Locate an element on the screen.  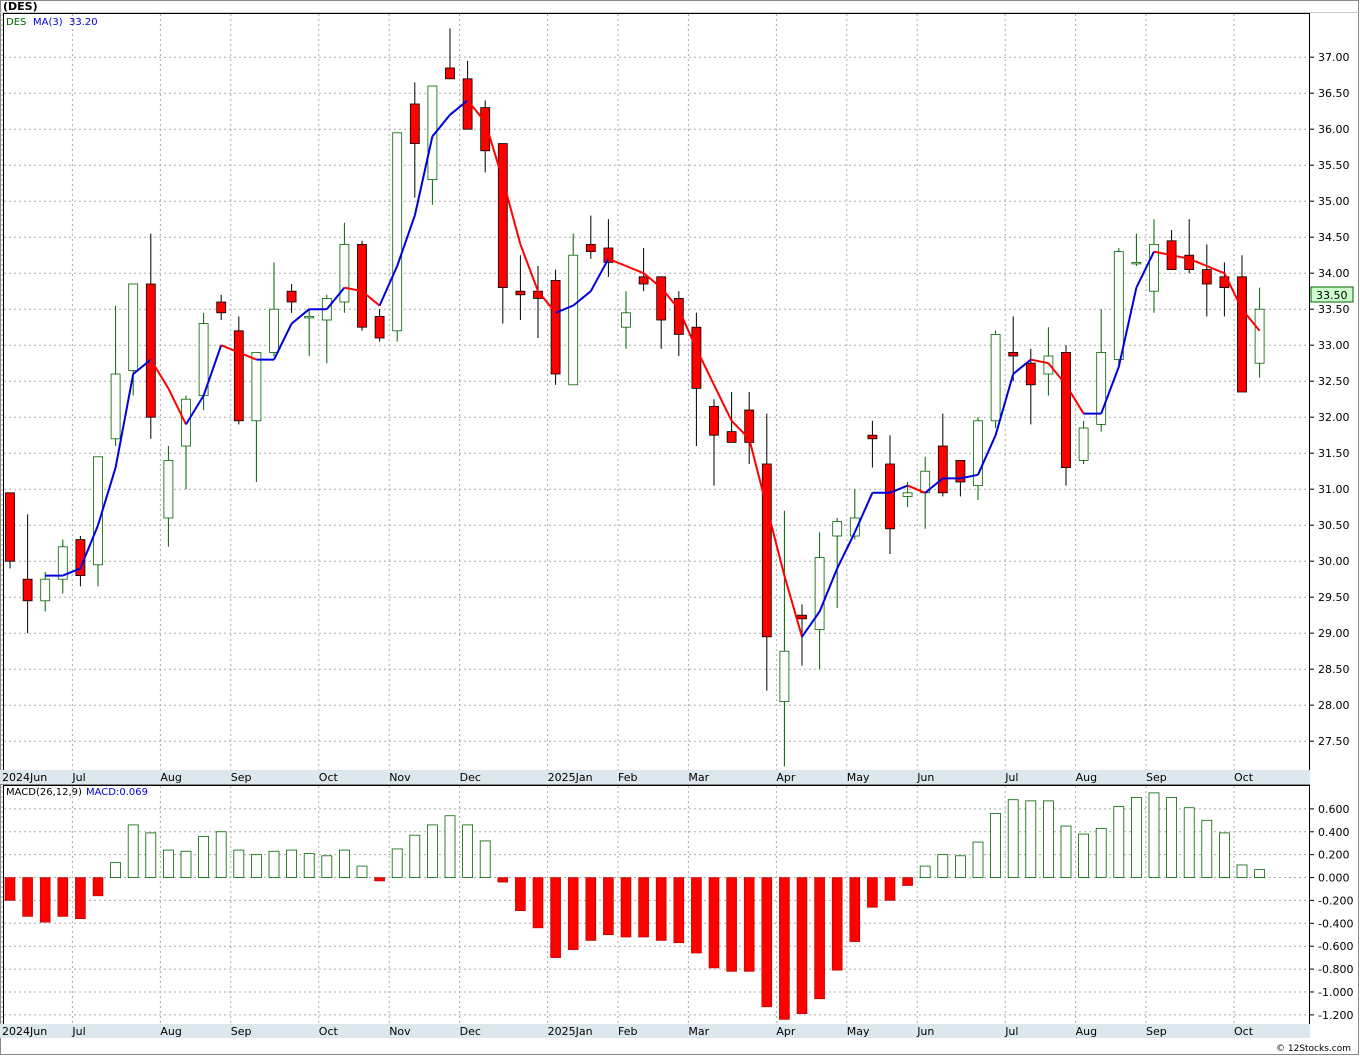
x-axis-label: Nov is located at coordinates (400, 1031).